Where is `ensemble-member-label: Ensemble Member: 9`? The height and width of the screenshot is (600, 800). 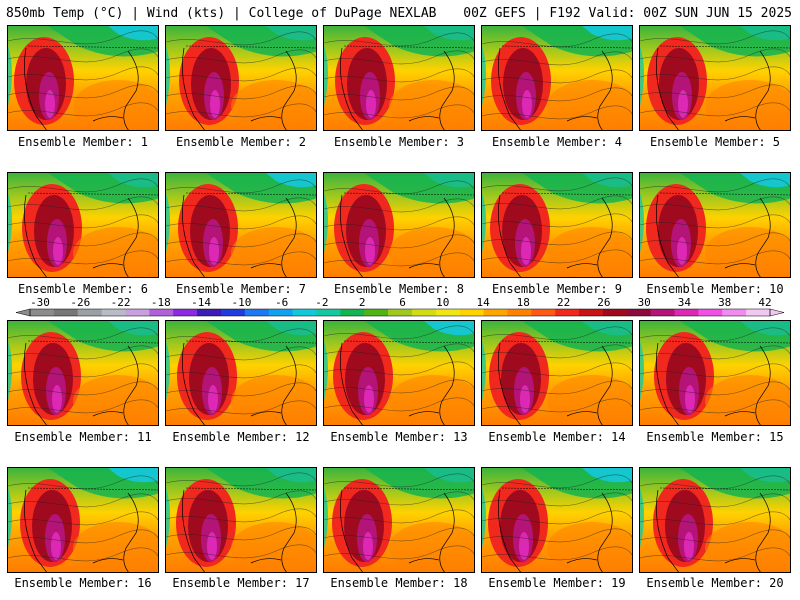 ensemble-member-label: Ensemble Member: 9 is located at coordinates (557, 289).